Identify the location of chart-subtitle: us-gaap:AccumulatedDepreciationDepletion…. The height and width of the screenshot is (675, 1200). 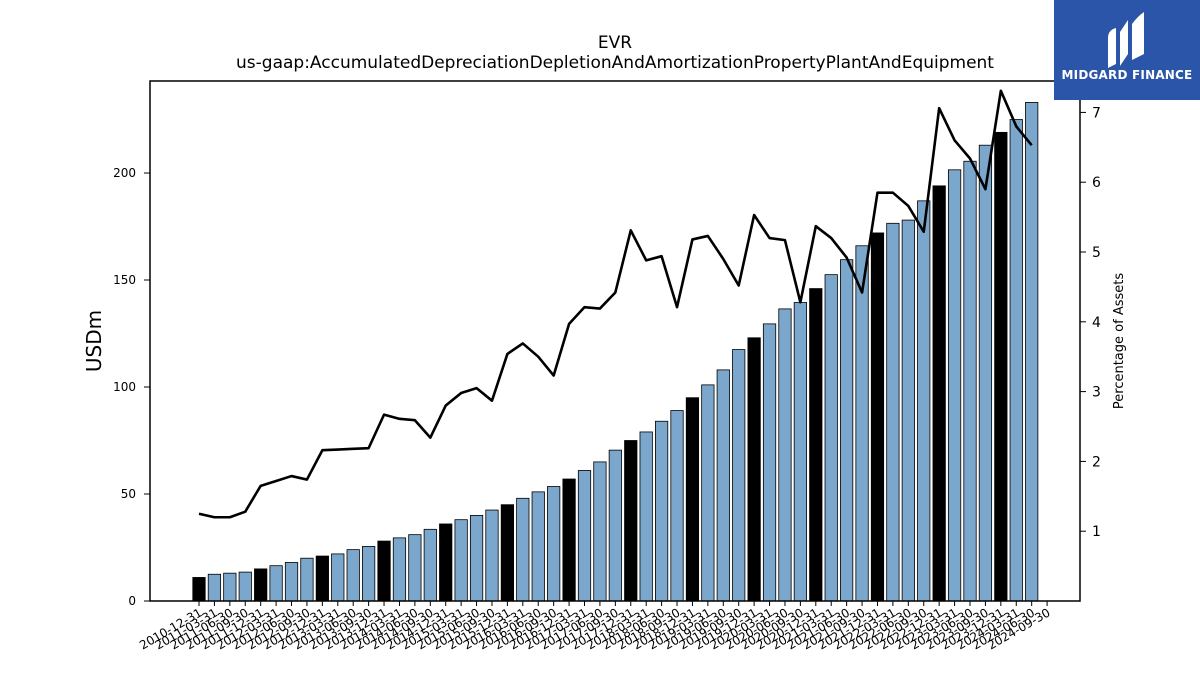
(615, 63).